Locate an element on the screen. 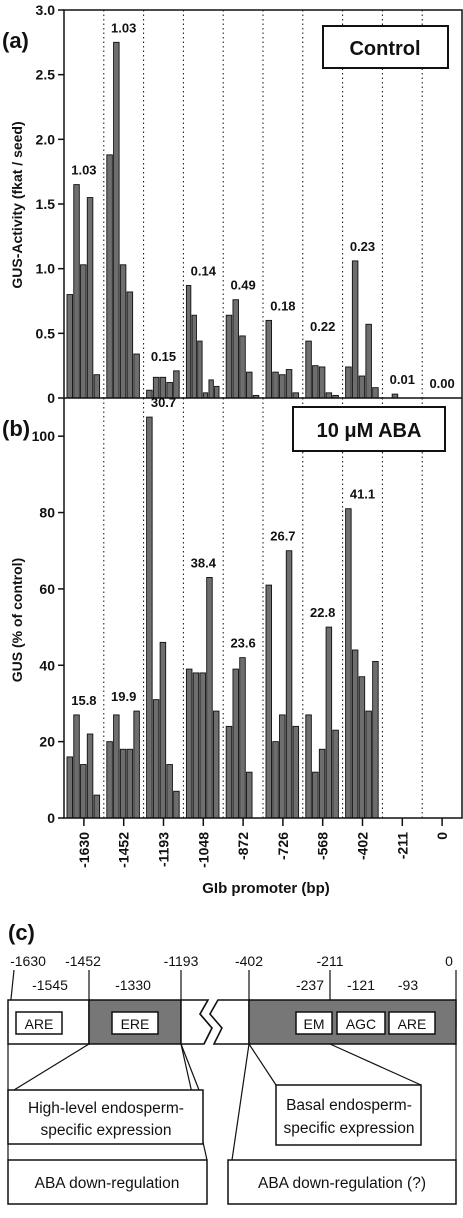 This screenshot has height=1218, width=463. panel-b-ylabel: GUS (% of control) is located at coordinates (17, 620).